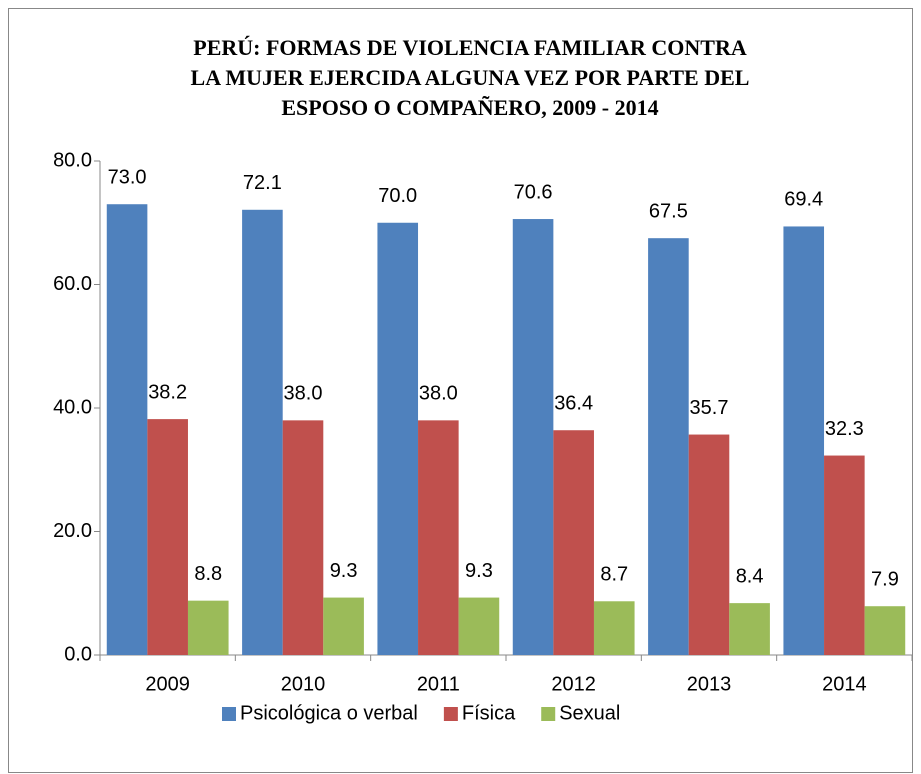  I want to click on data-label: 73.0, so click(127, 178).